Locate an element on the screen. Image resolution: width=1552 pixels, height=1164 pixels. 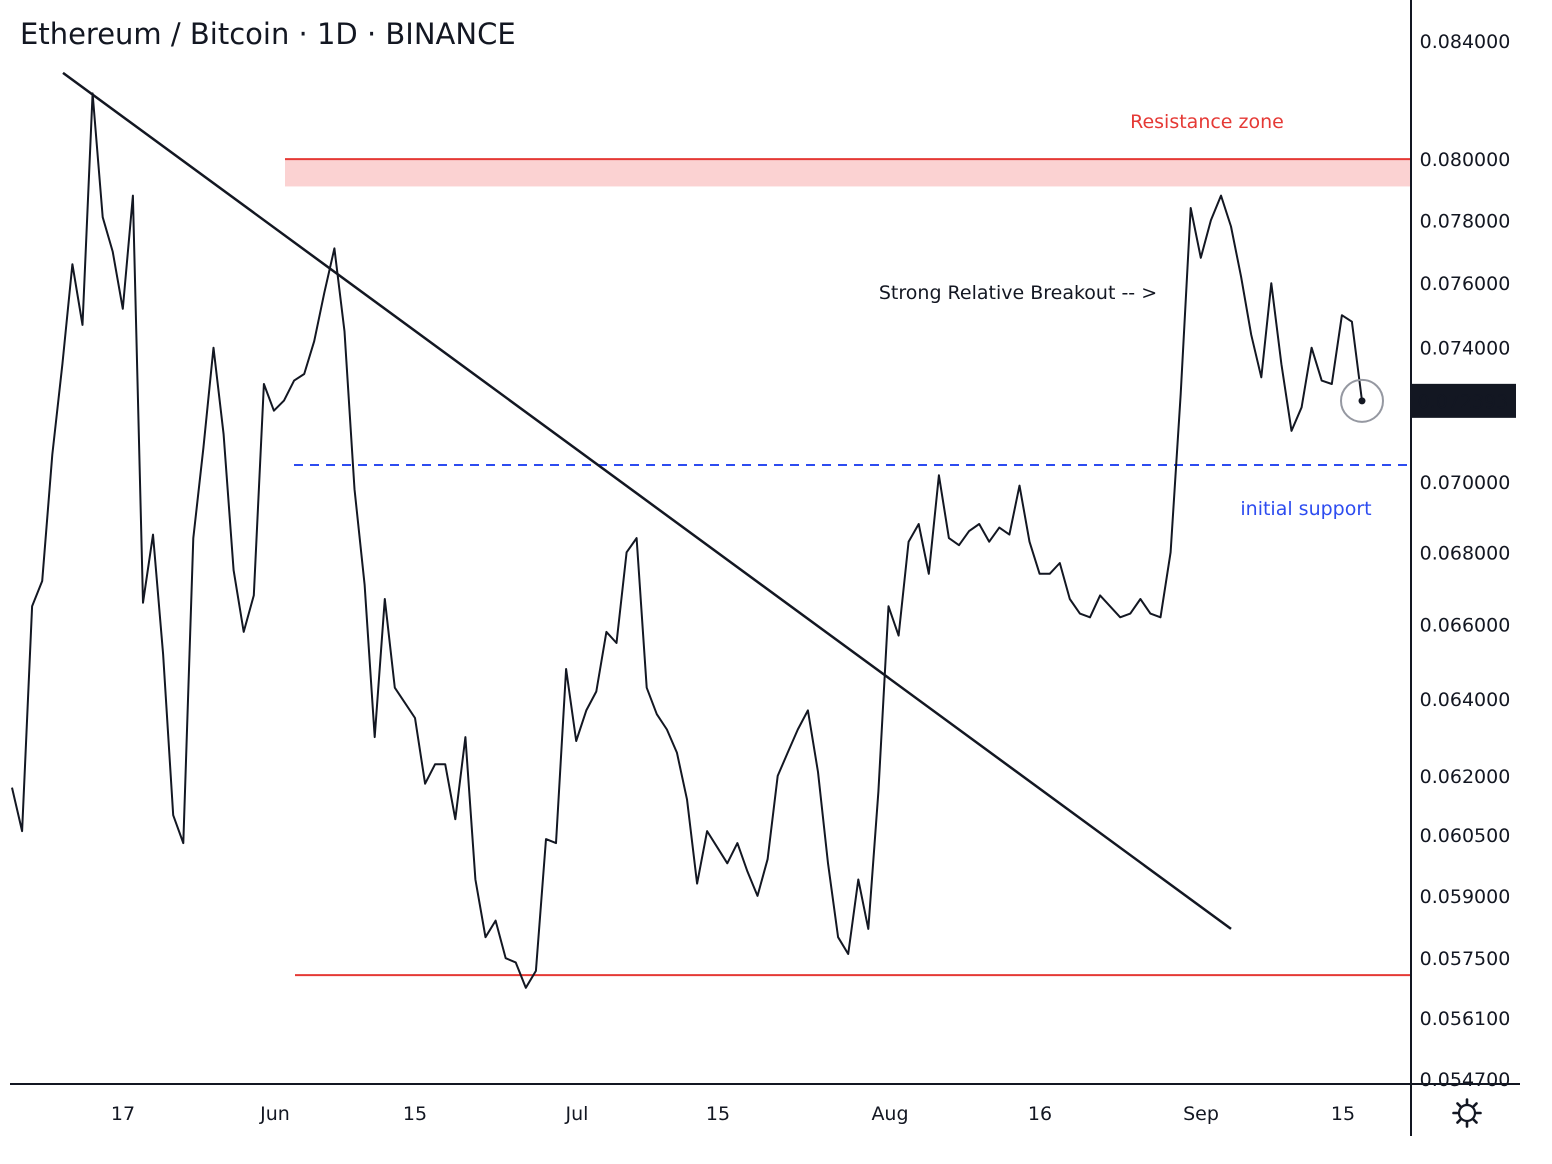
x-tick-label: Jun is located at coordinates (274, 1114).